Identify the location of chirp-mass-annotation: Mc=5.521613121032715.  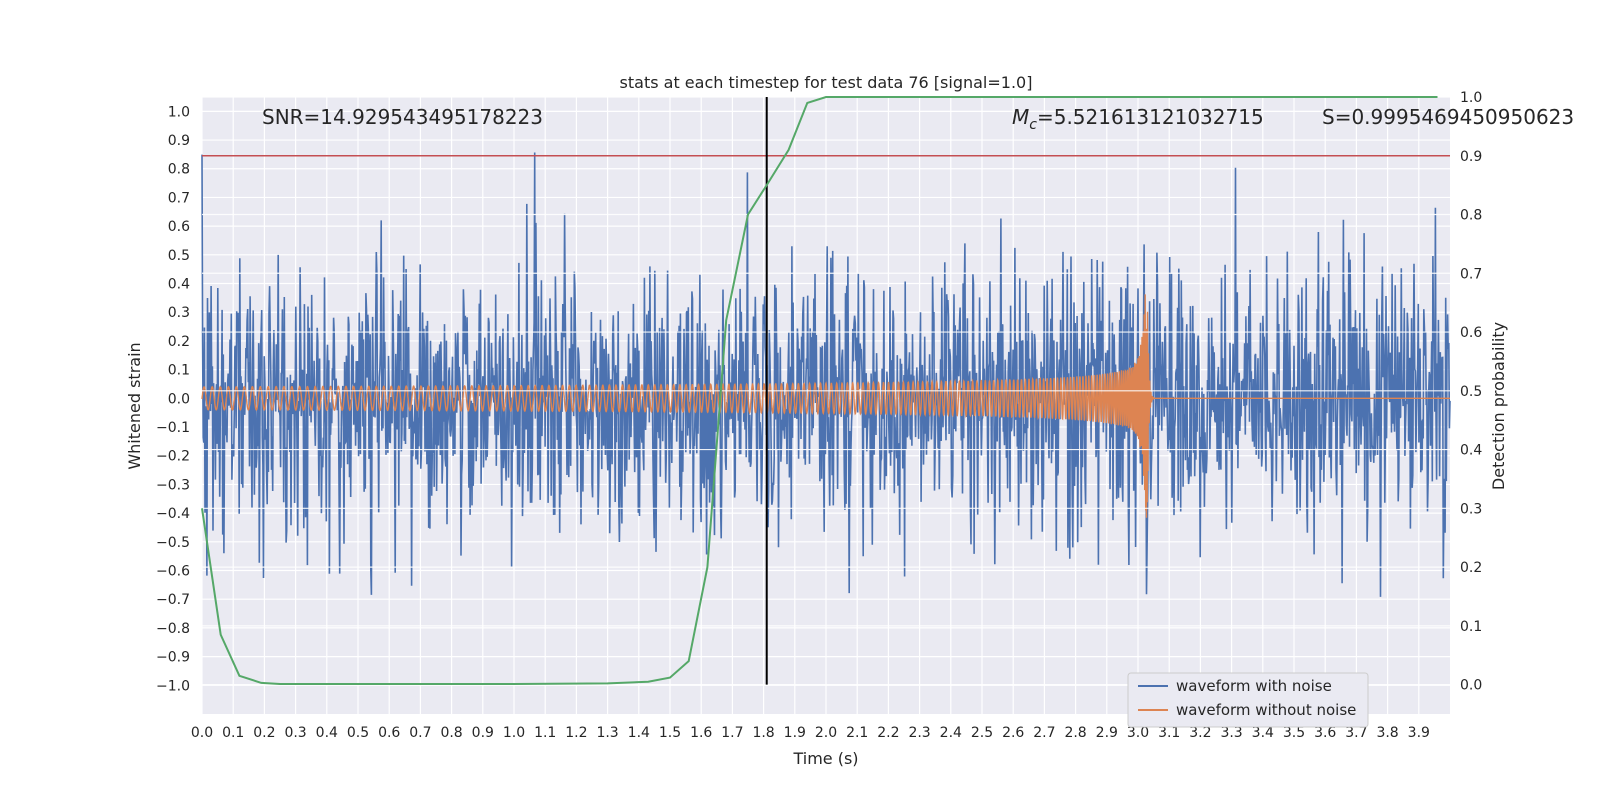
(1138, 119).